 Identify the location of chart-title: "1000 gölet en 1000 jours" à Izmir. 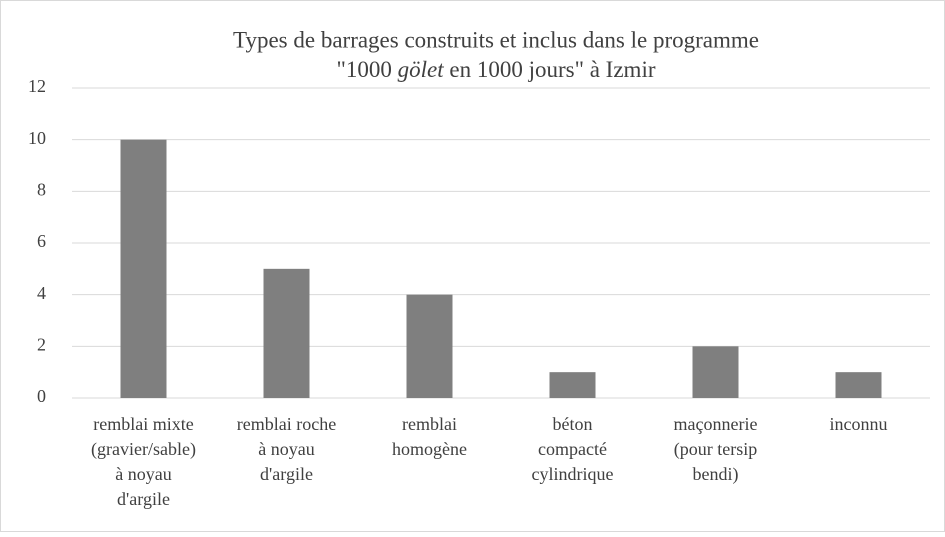
(495, 69).